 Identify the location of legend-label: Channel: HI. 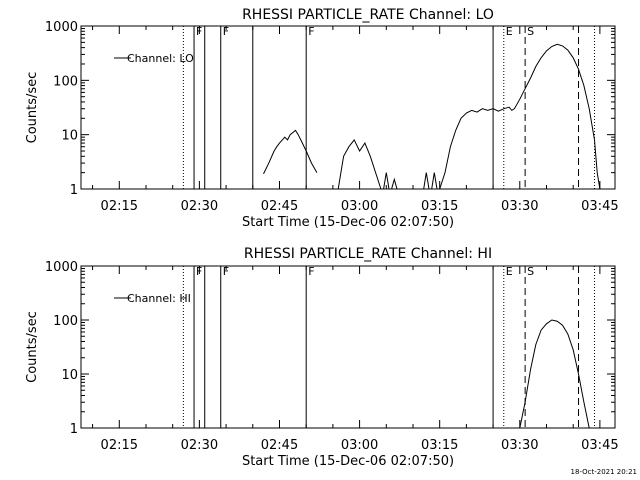
(159, 298).